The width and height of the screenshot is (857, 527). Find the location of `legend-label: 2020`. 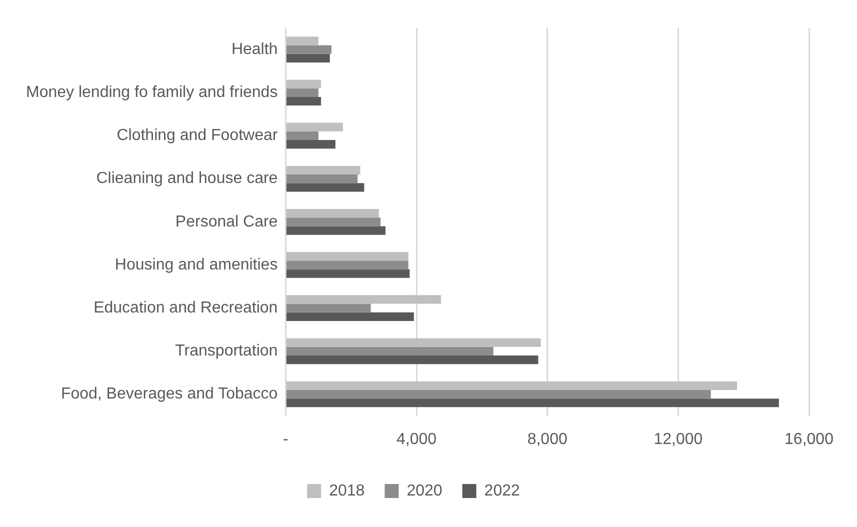

legend-label: 2020 is located at coordinates (424, 491).